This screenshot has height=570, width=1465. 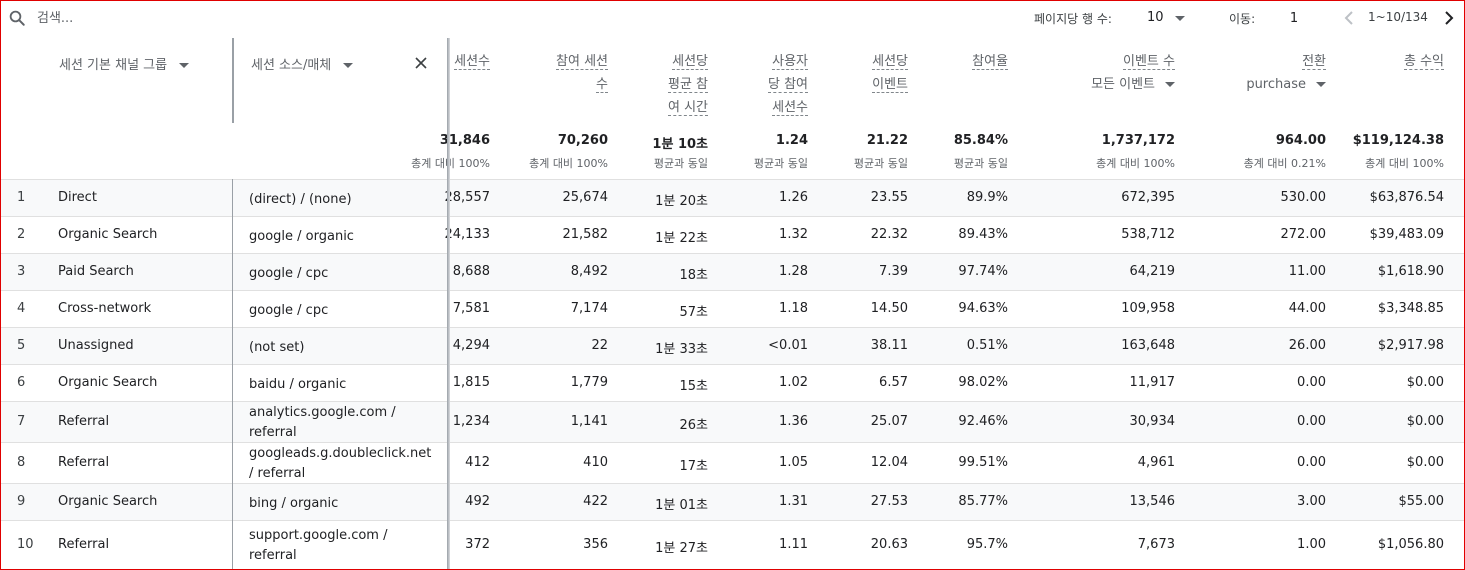 I want to click on metric-value-cell: 0.51%, so click(x=987, y=345).